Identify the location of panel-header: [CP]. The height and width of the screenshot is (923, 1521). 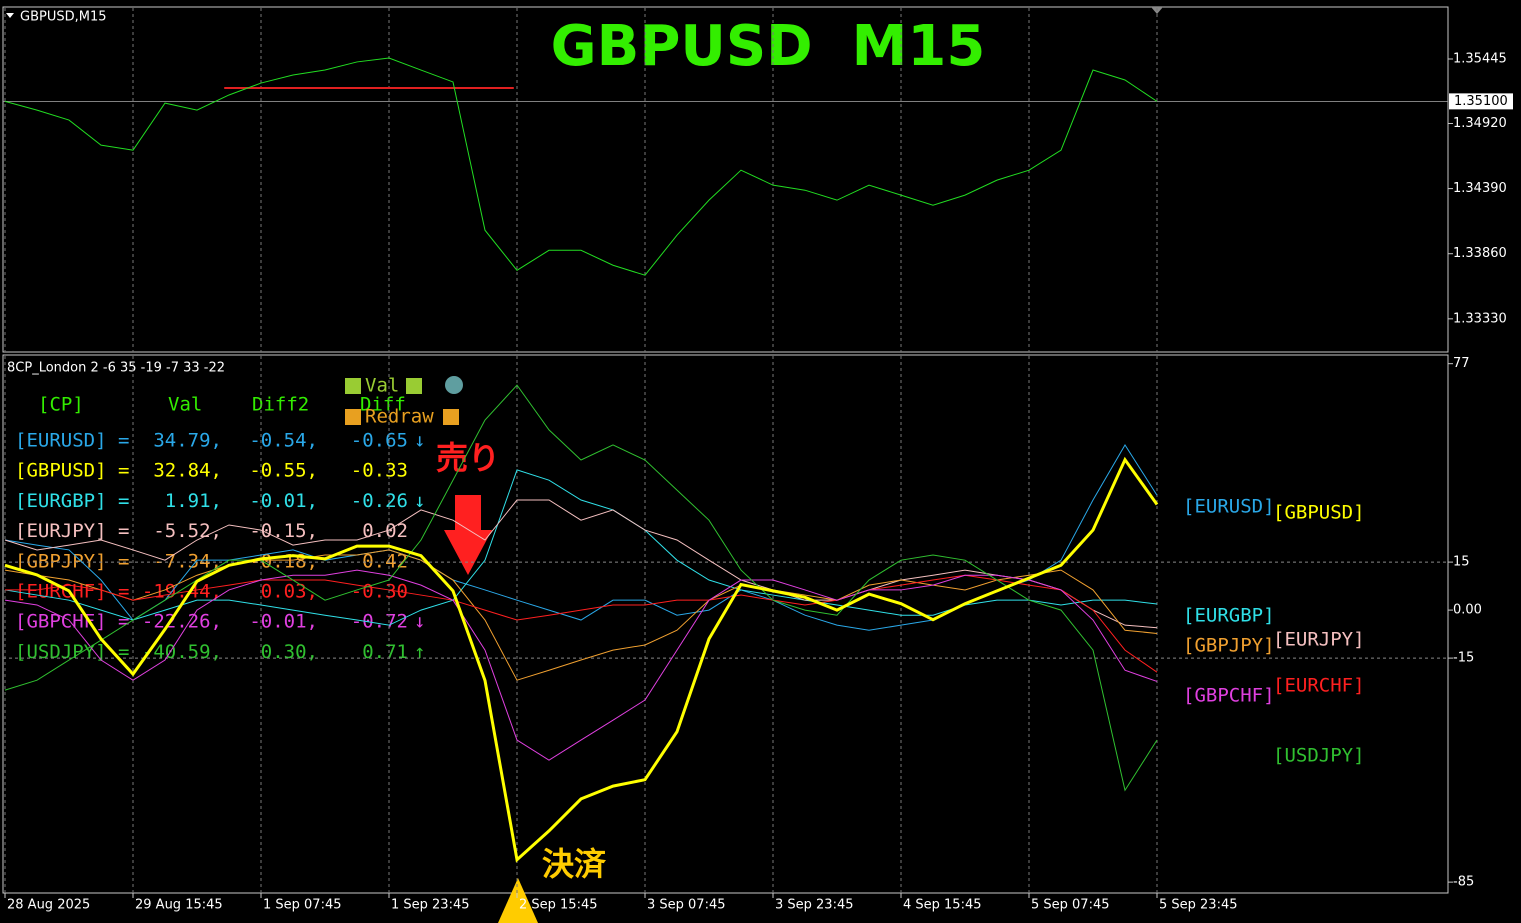
(61, 405).